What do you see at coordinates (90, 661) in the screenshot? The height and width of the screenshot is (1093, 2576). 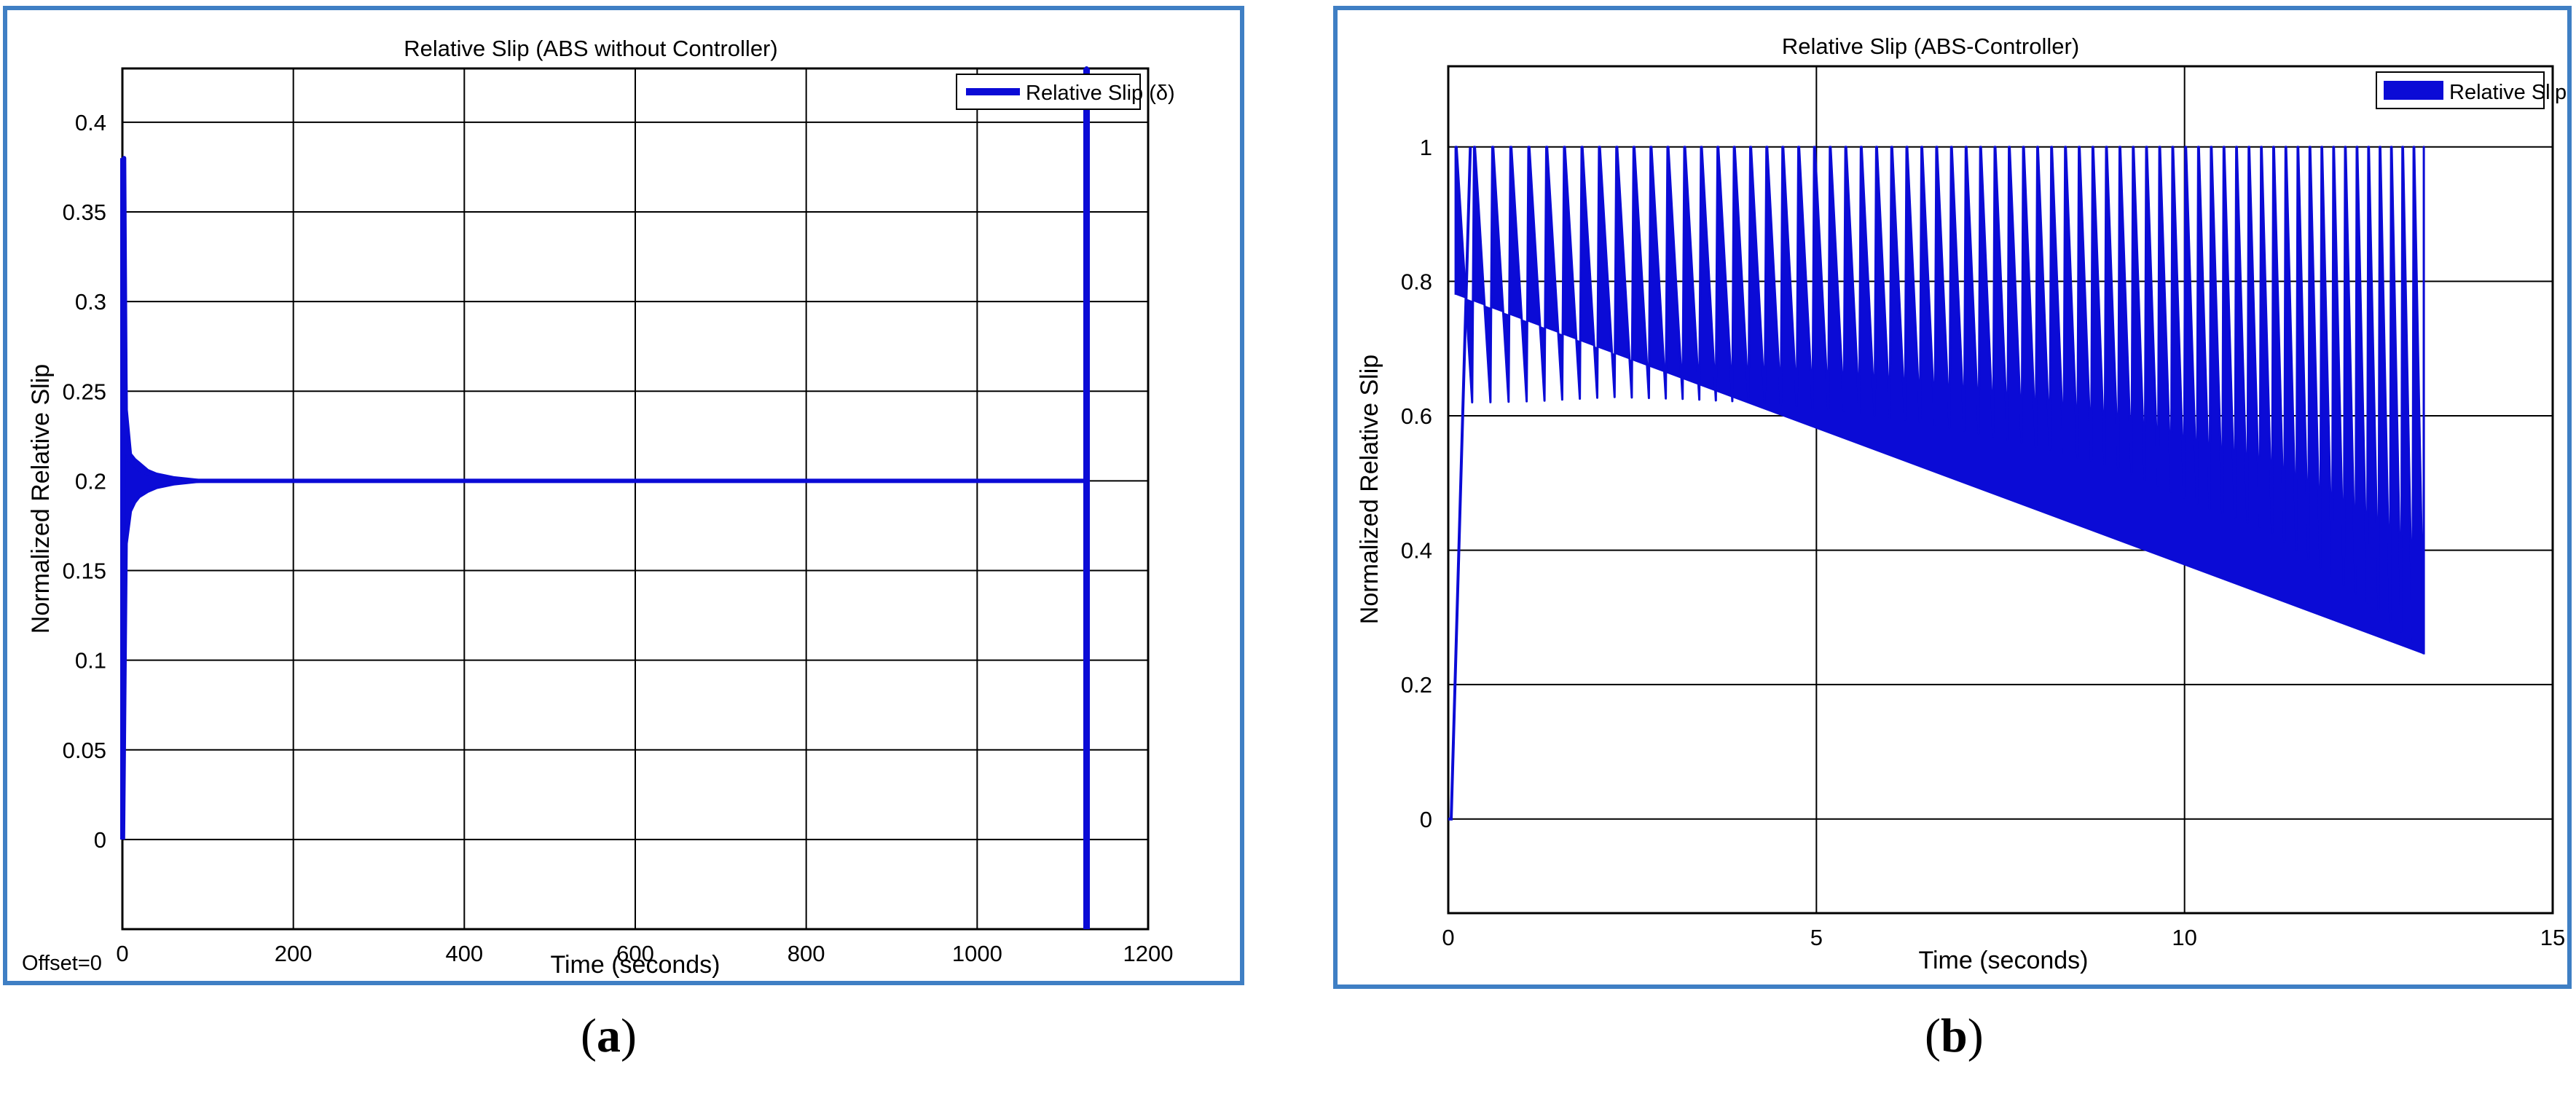 I see `y-tick-label: 0.1` at bounding box center [90, 661].